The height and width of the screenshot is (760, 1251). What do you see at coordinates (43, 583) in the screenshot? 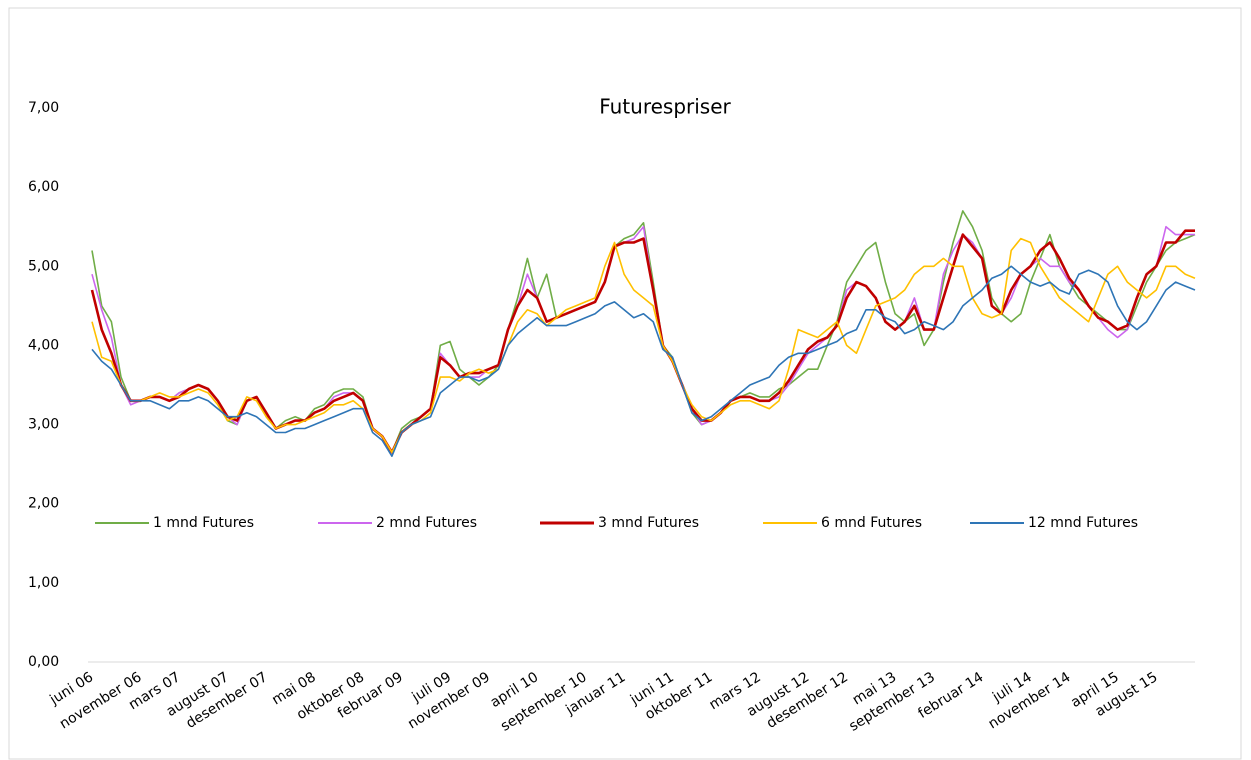
I see `y-tick-label: 1,00` at bounding box center [43, 583].